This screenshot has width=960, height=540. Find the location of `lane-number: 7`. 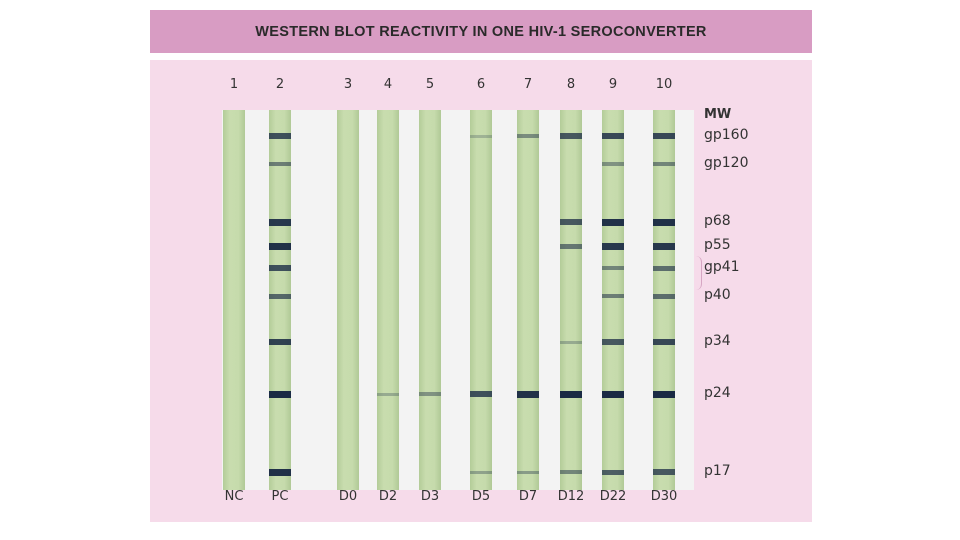

lane-number: 7 is located at coordinates (528, 84).